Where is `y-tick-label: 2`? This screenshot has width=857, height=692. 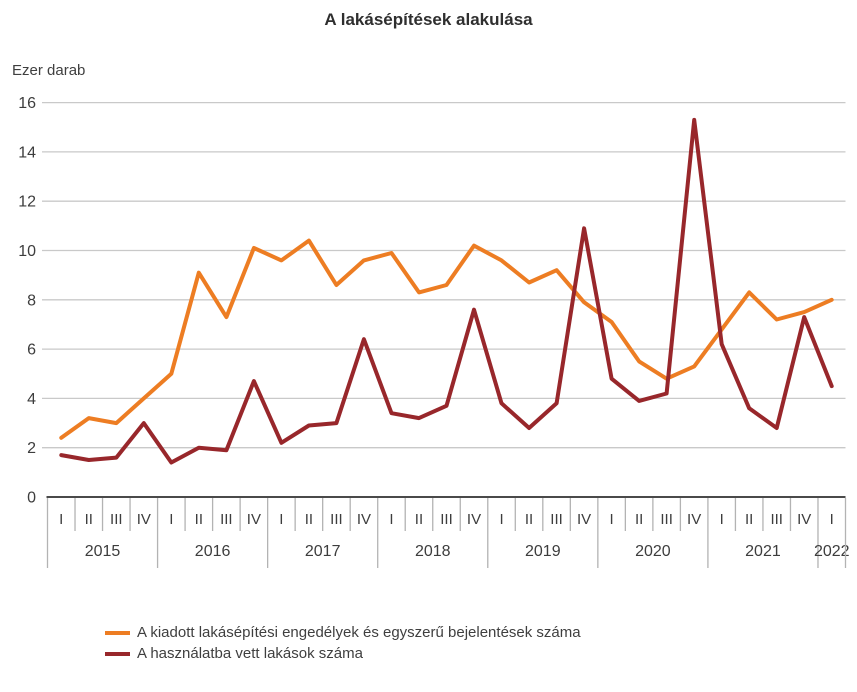 y-tick-label: 2 is located at coordinates (31, 448).